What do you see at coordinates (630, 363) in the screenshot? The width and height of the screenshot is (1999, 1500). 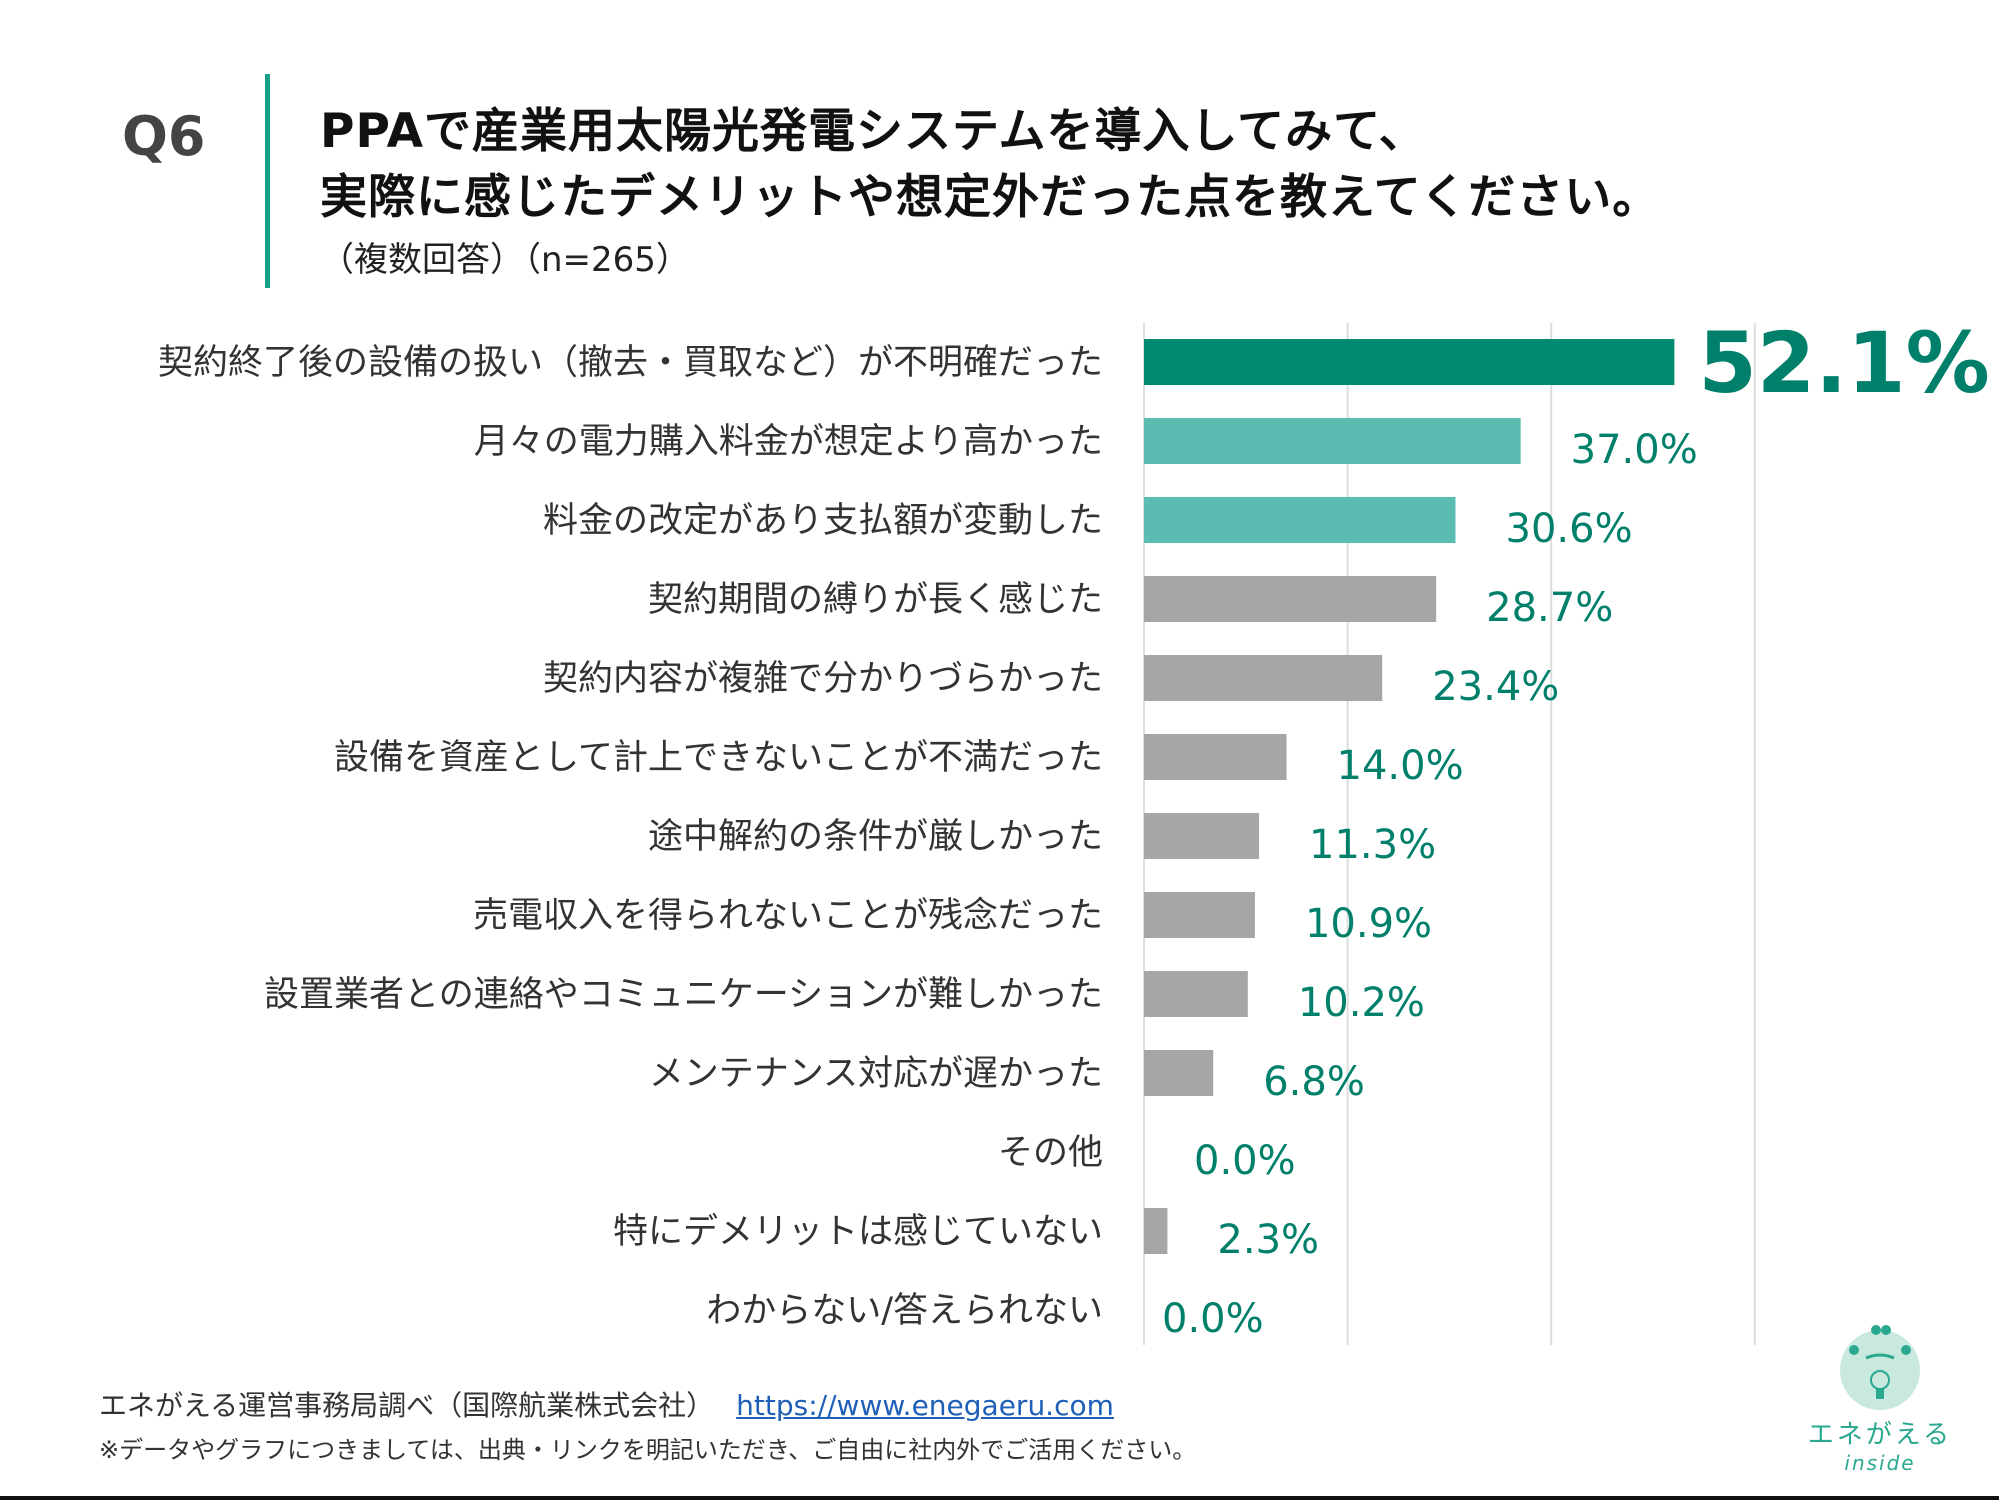 I see `category-label: 契約終了後の設備の扱い（撤去・買取など）が不明確だった` at bounding box center [630, 363].